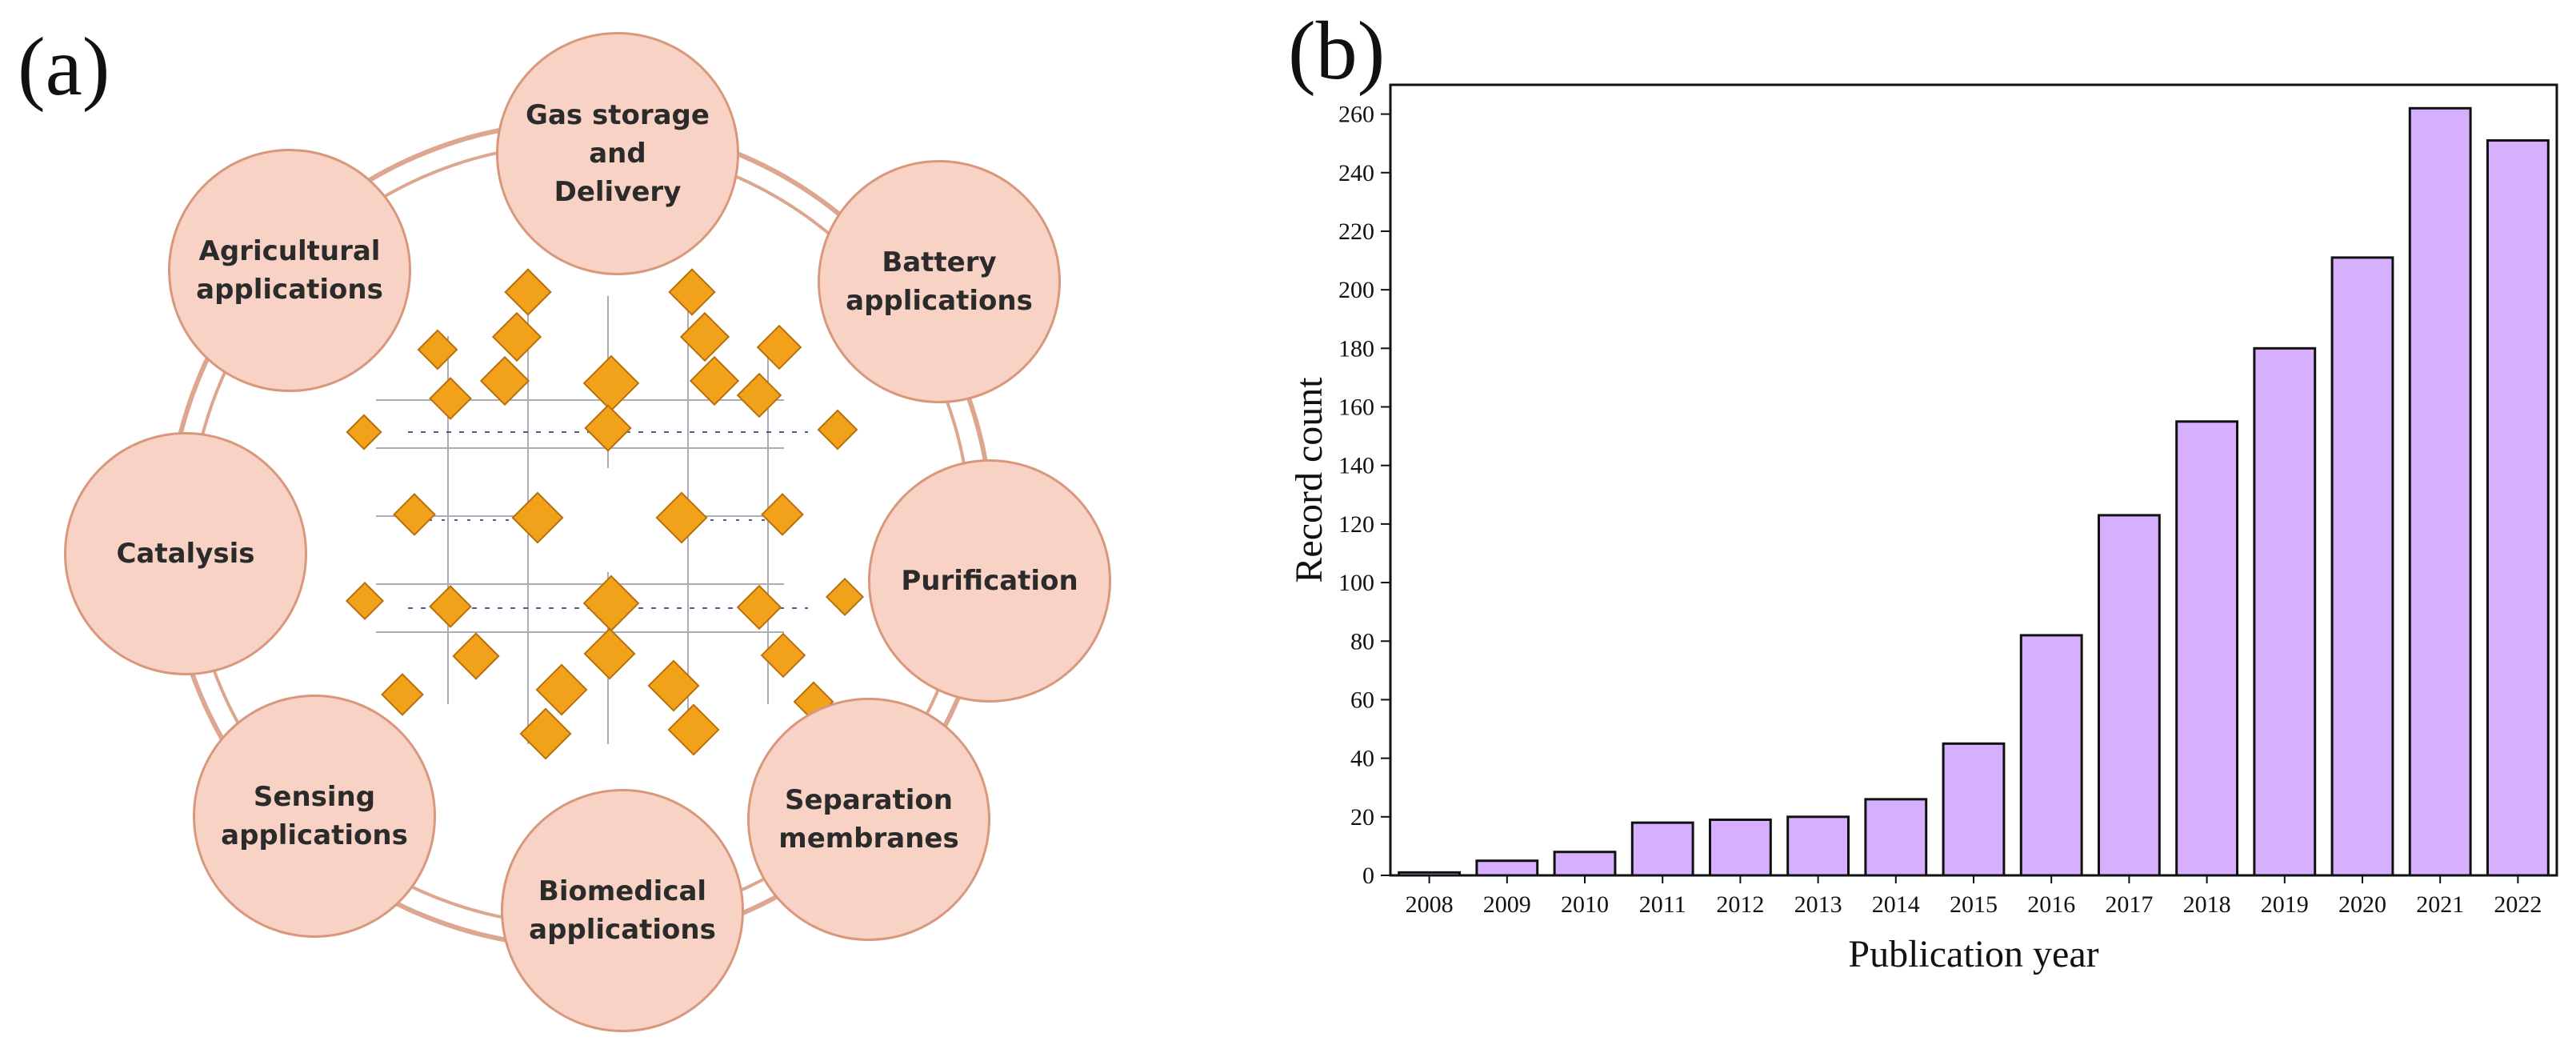 Image resolution: width=2576 pixels, height=1049 pixels. What do you see at coordinates (1896, 904) in the screenshot?
I see `x-tick-label: 2014` at bounding box center [1896, 904].